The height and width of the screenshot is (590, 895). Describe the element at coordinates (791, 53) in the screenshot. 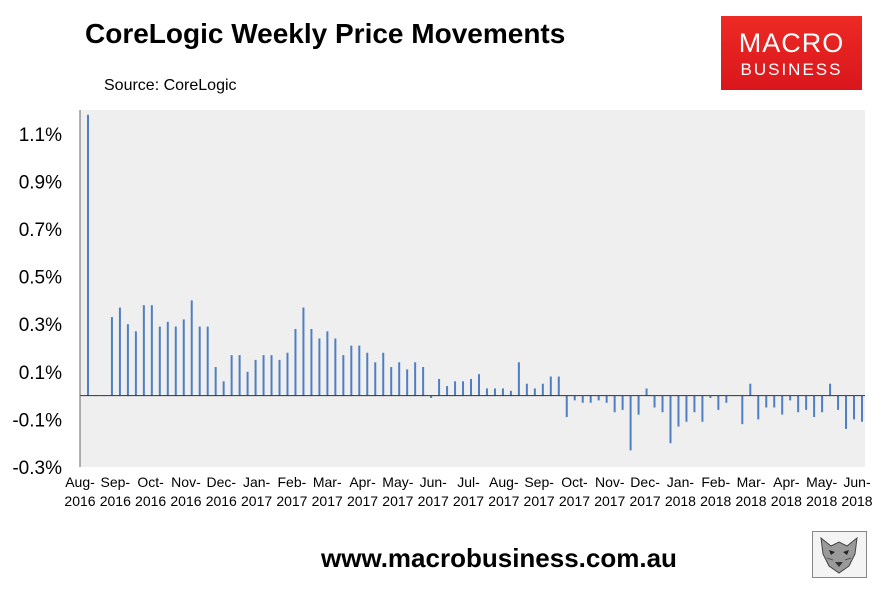

I see `macrobusiness-logo: MACRO BUSINESS` at that location.